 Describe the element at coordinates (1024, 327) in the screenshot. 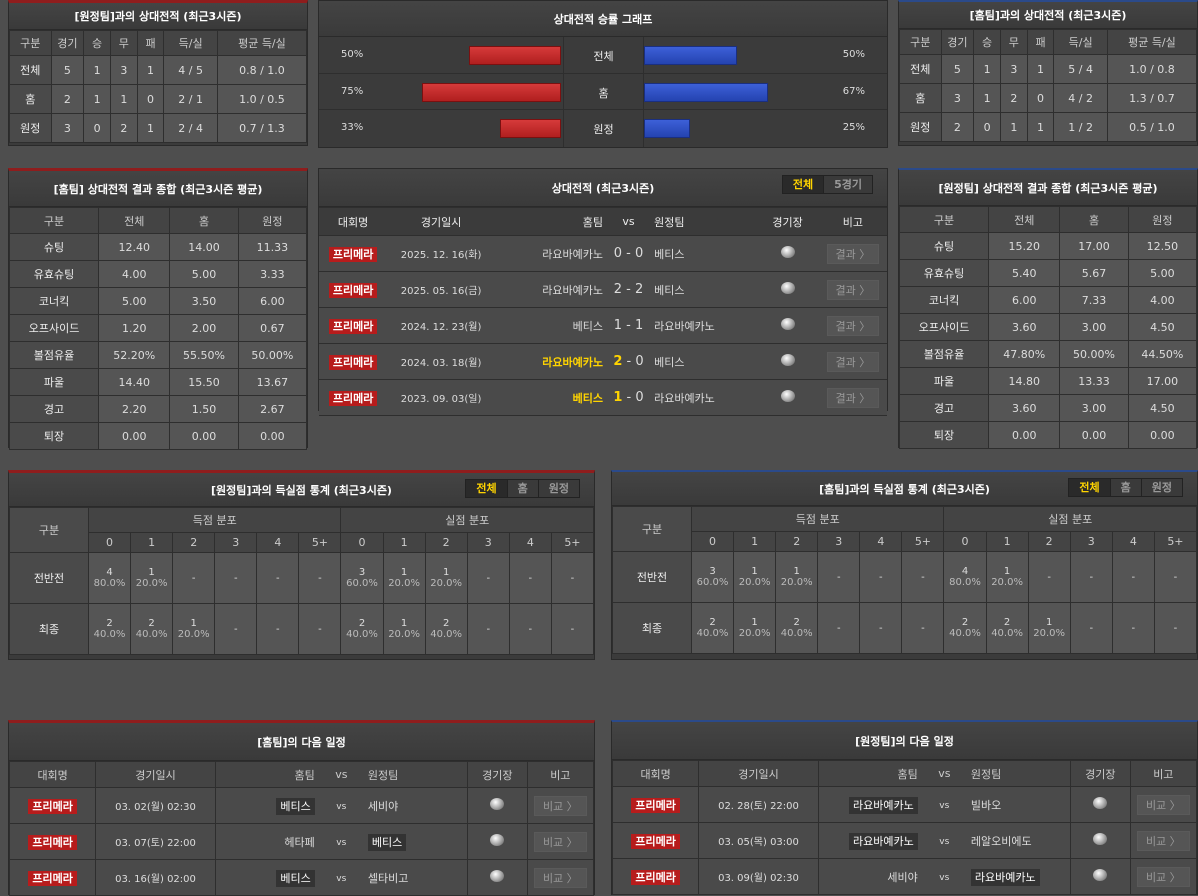

I see `cell-value: 3.60` at that location.